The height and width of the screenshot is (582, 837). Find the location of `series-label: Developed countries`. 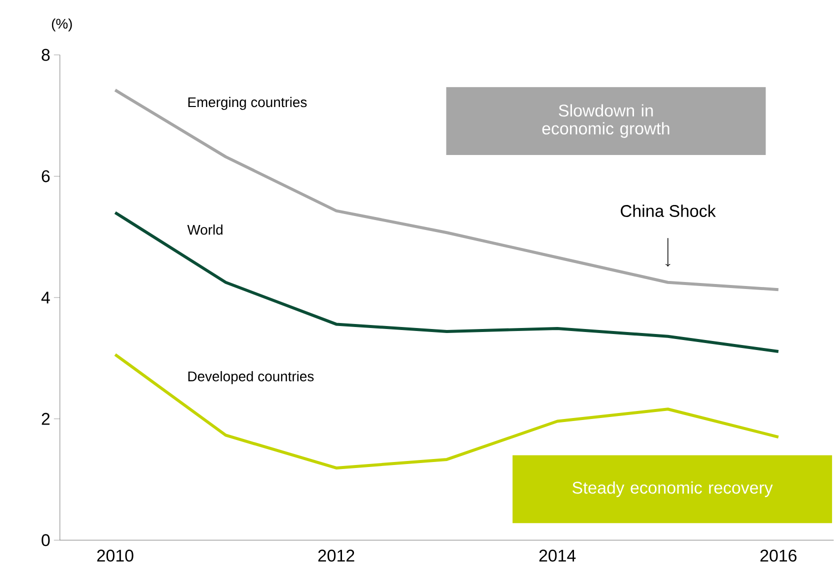

series-label: Developed countries is located at coordinates (251, 377).